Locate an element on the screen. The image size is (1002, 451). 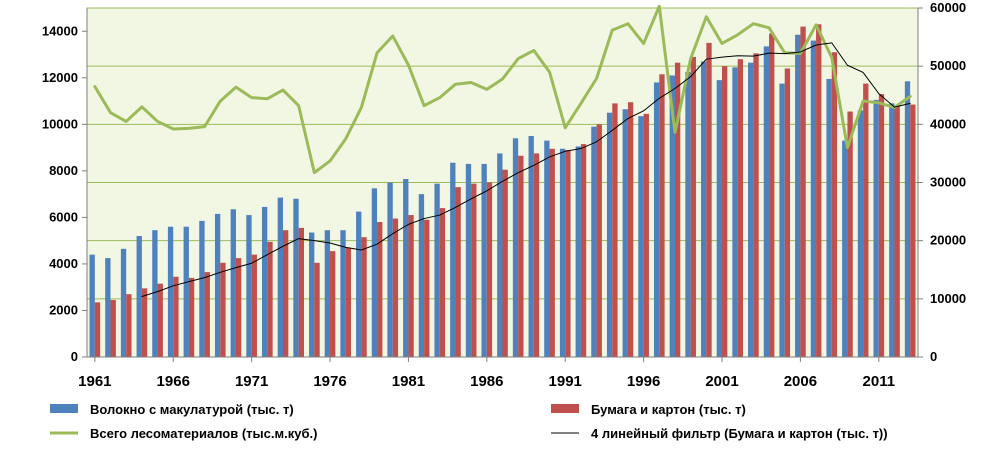
x-tick-label: 1971 is located at coordinates (251, 381).